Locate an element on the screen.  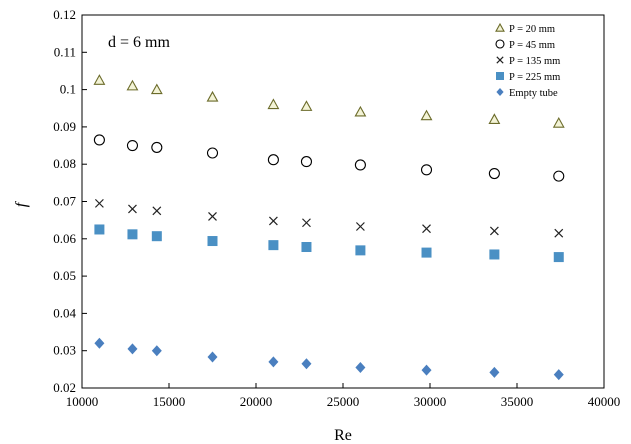
series-p-20-mm is located at coordinates (329, 101).